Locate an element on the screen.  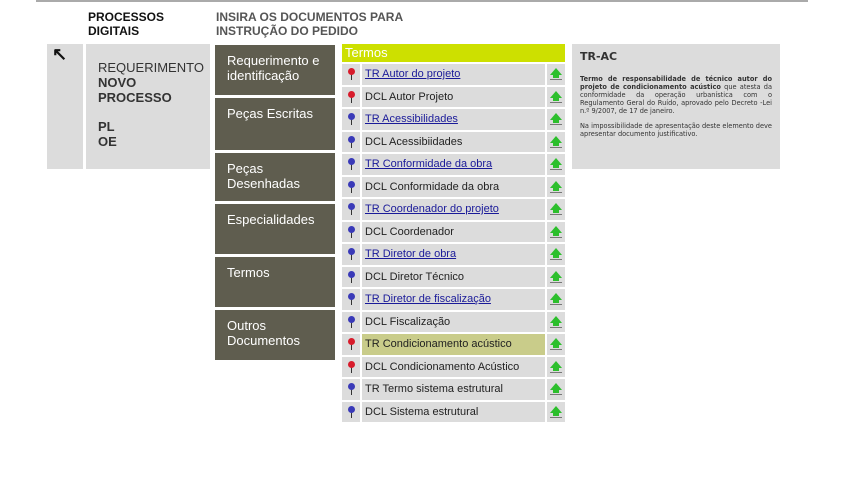
document-label: DCL Condicionamento Acústico is located at coordinates (453, 366).